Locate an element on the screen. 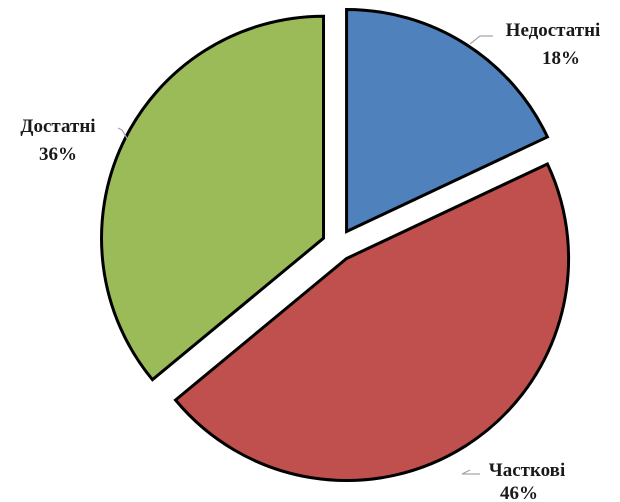 The image size is (620, 502). leader-line-chastkovi is located at coordinates (470, 472).